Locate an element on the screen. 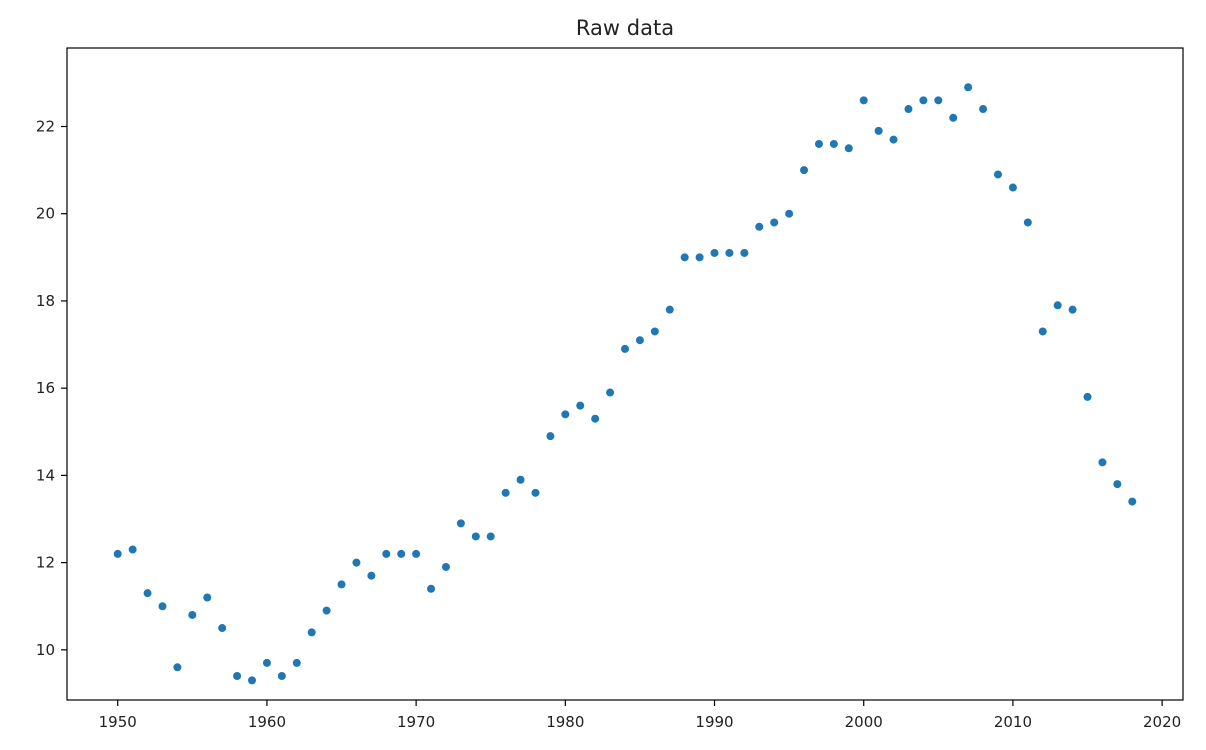 The image size is (1206, 750). x-tick-label: 1970 is located at coordinates (416, 722).